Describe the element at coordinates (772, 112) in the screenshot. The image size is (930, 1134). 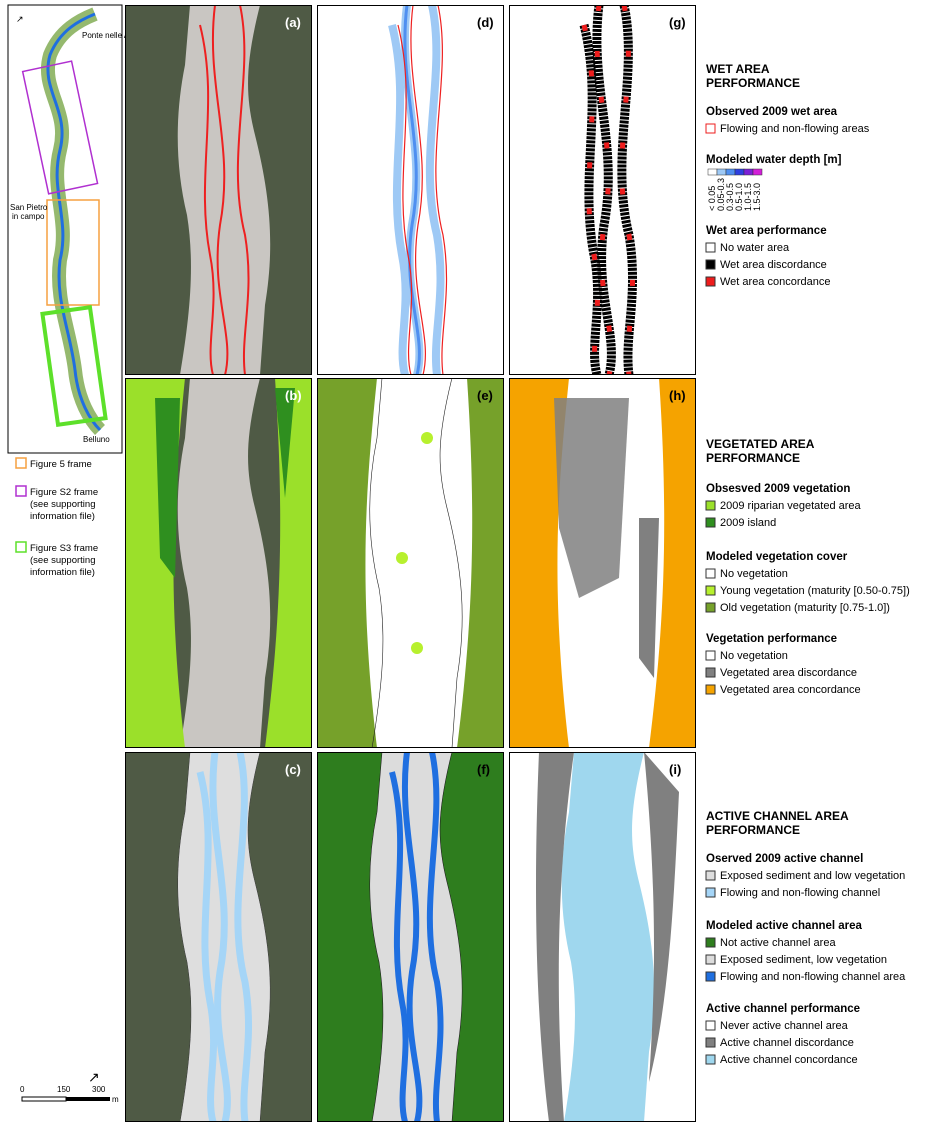
I see `legend-heading: Observed 2009 wet area` at that location.